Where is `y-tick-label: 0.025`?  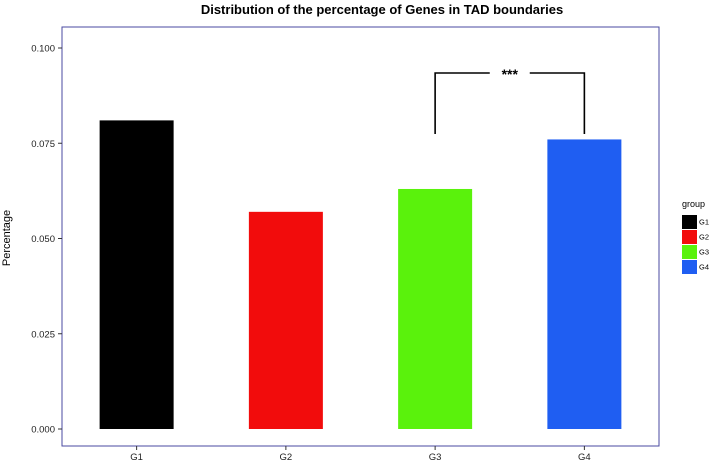 y-tick-label: 0.025 is located at coordinates (43, 334).